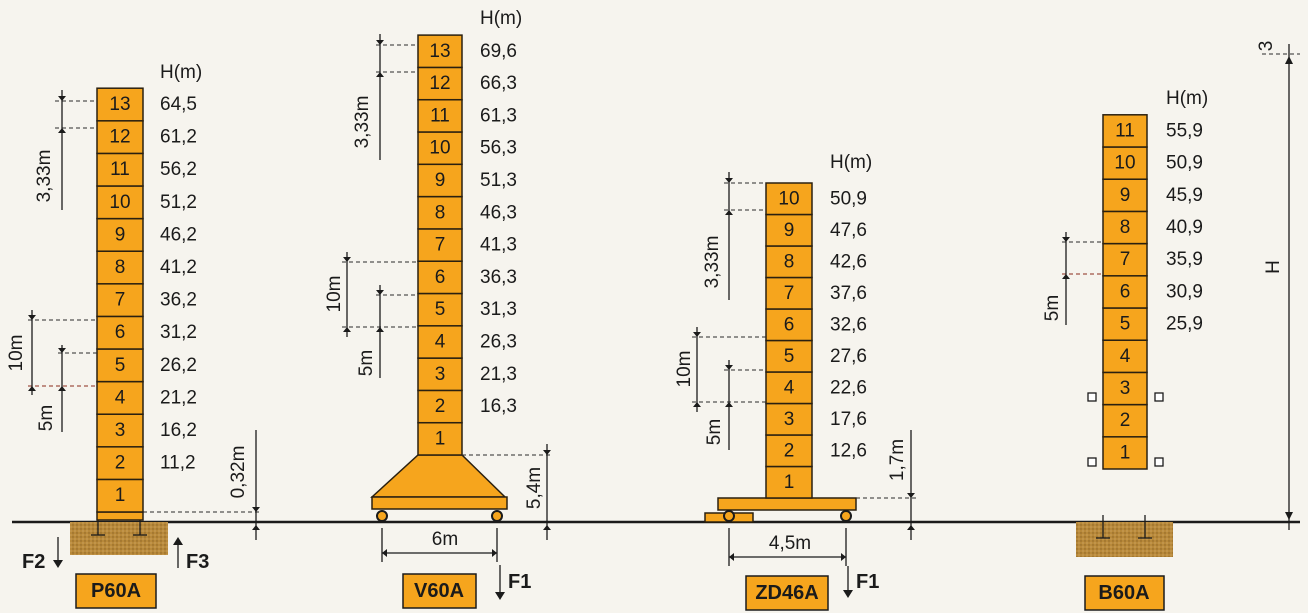 The image size is (1308, 613). Describe the element at coordinates (1184, 227) in the screenshot. I see `height-value: 40,9` at that location.